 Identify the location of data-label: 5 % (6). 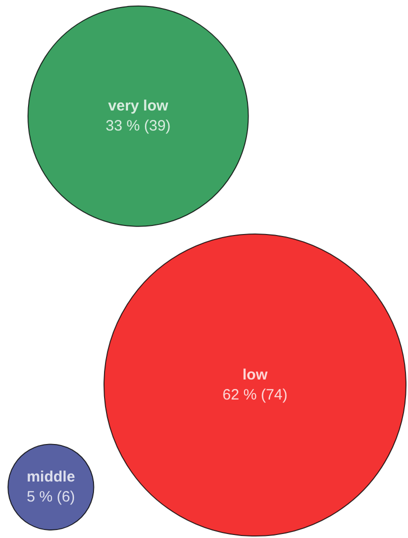
(51, 497).